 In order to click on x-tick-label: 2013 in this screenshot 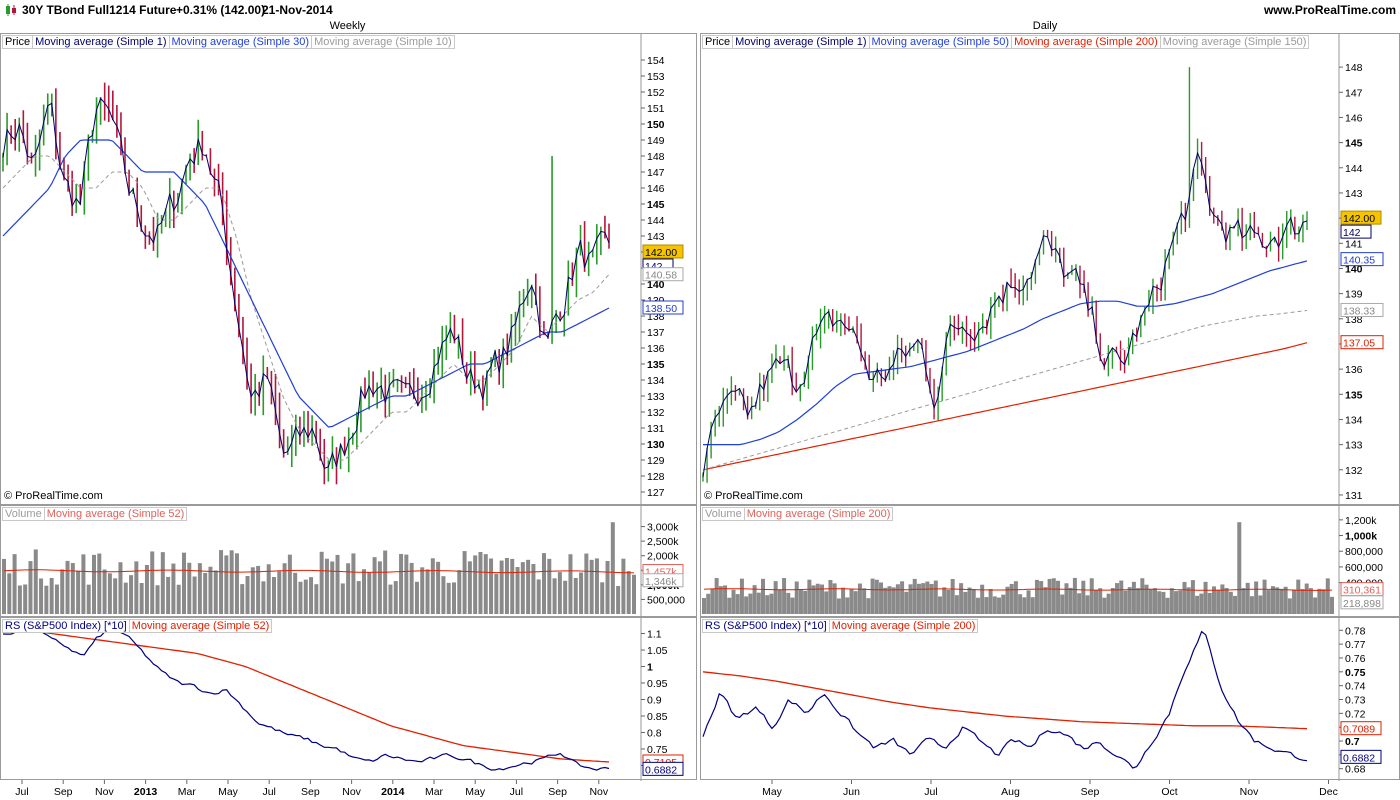, I will do `click(146, 792)`.